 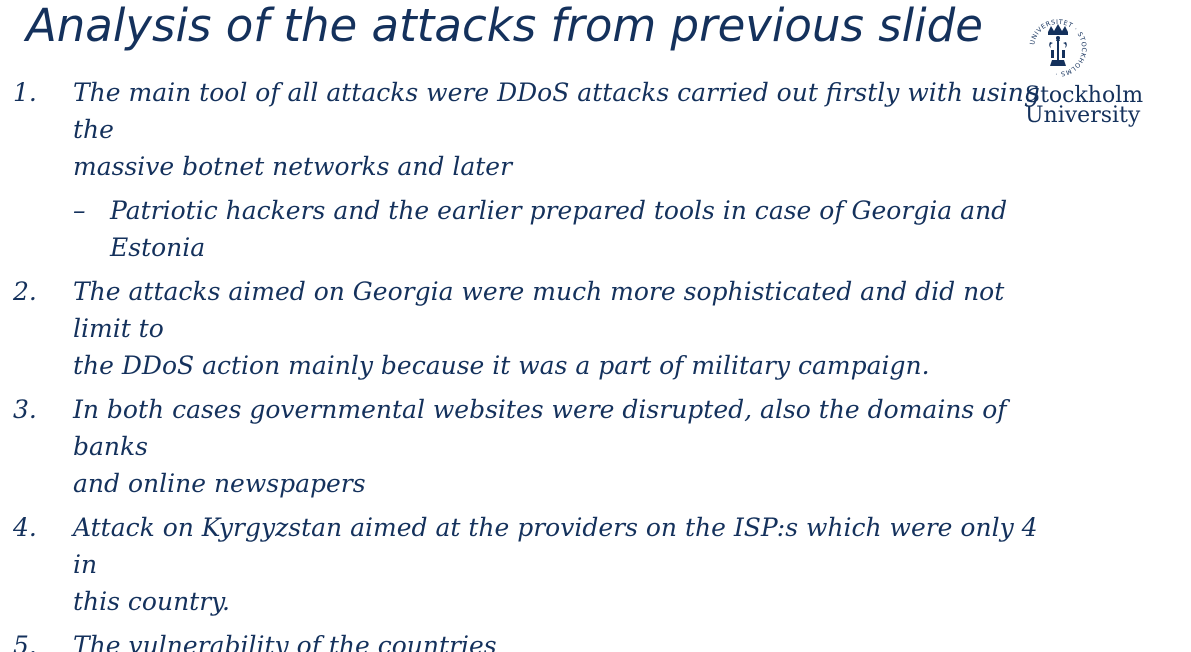 What do you see at coordinates (25, 409) in the screenshot?
I see `list-item-number: 3.` at bounding box center [25, 409].